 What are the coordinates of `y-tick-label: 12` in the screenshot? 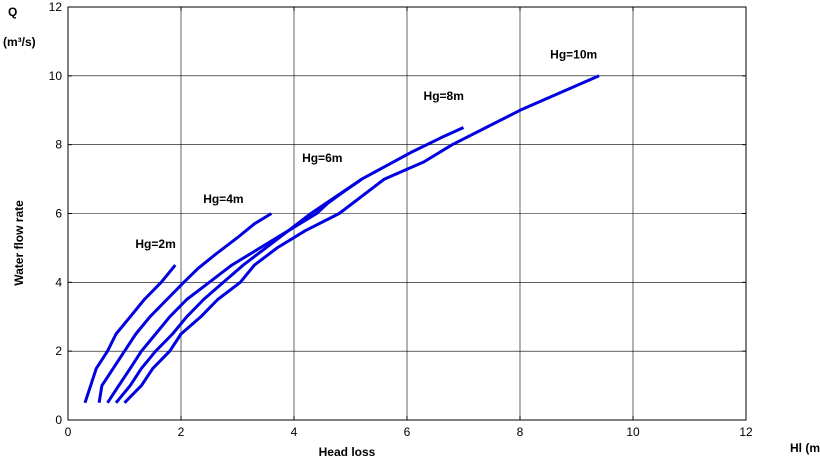 It's located at (56, 7).